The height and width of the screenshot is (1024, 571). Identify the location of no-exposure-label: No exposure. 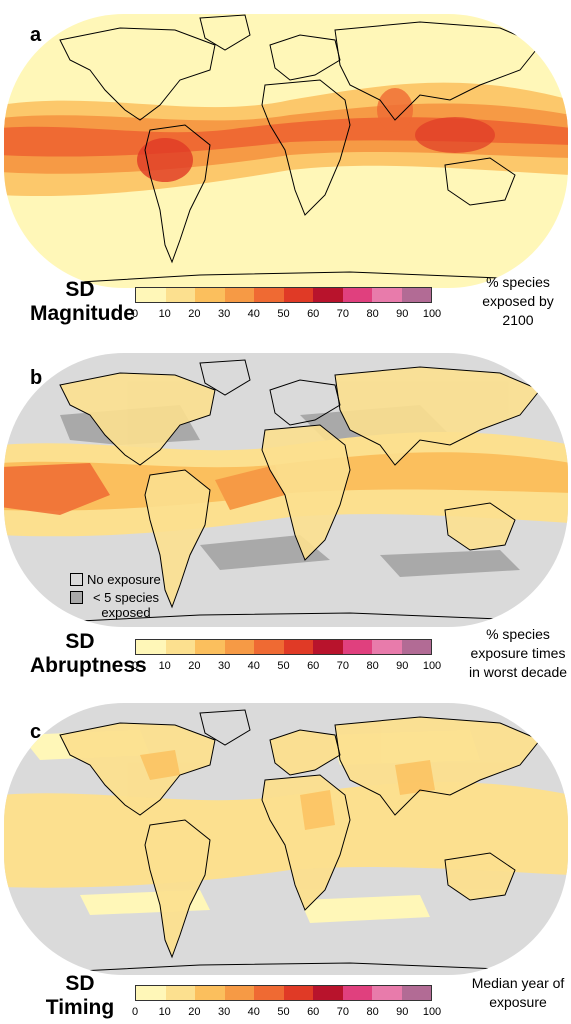
(124, 579).